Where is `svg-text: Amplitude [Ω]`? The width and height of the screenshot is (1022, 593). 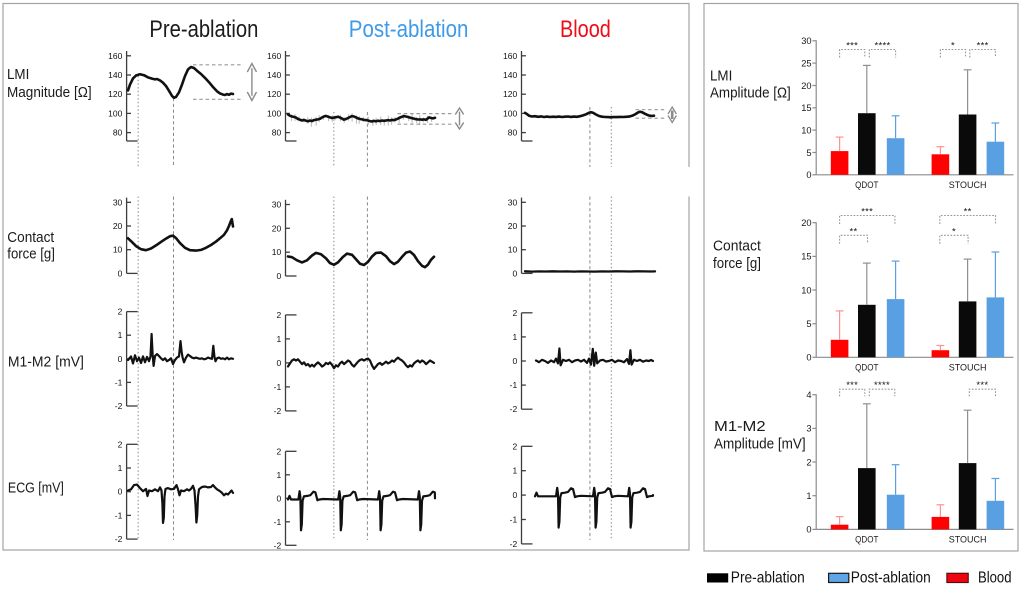
svg-text: Amplitude [Ω] is located at coordinates (750, 92).